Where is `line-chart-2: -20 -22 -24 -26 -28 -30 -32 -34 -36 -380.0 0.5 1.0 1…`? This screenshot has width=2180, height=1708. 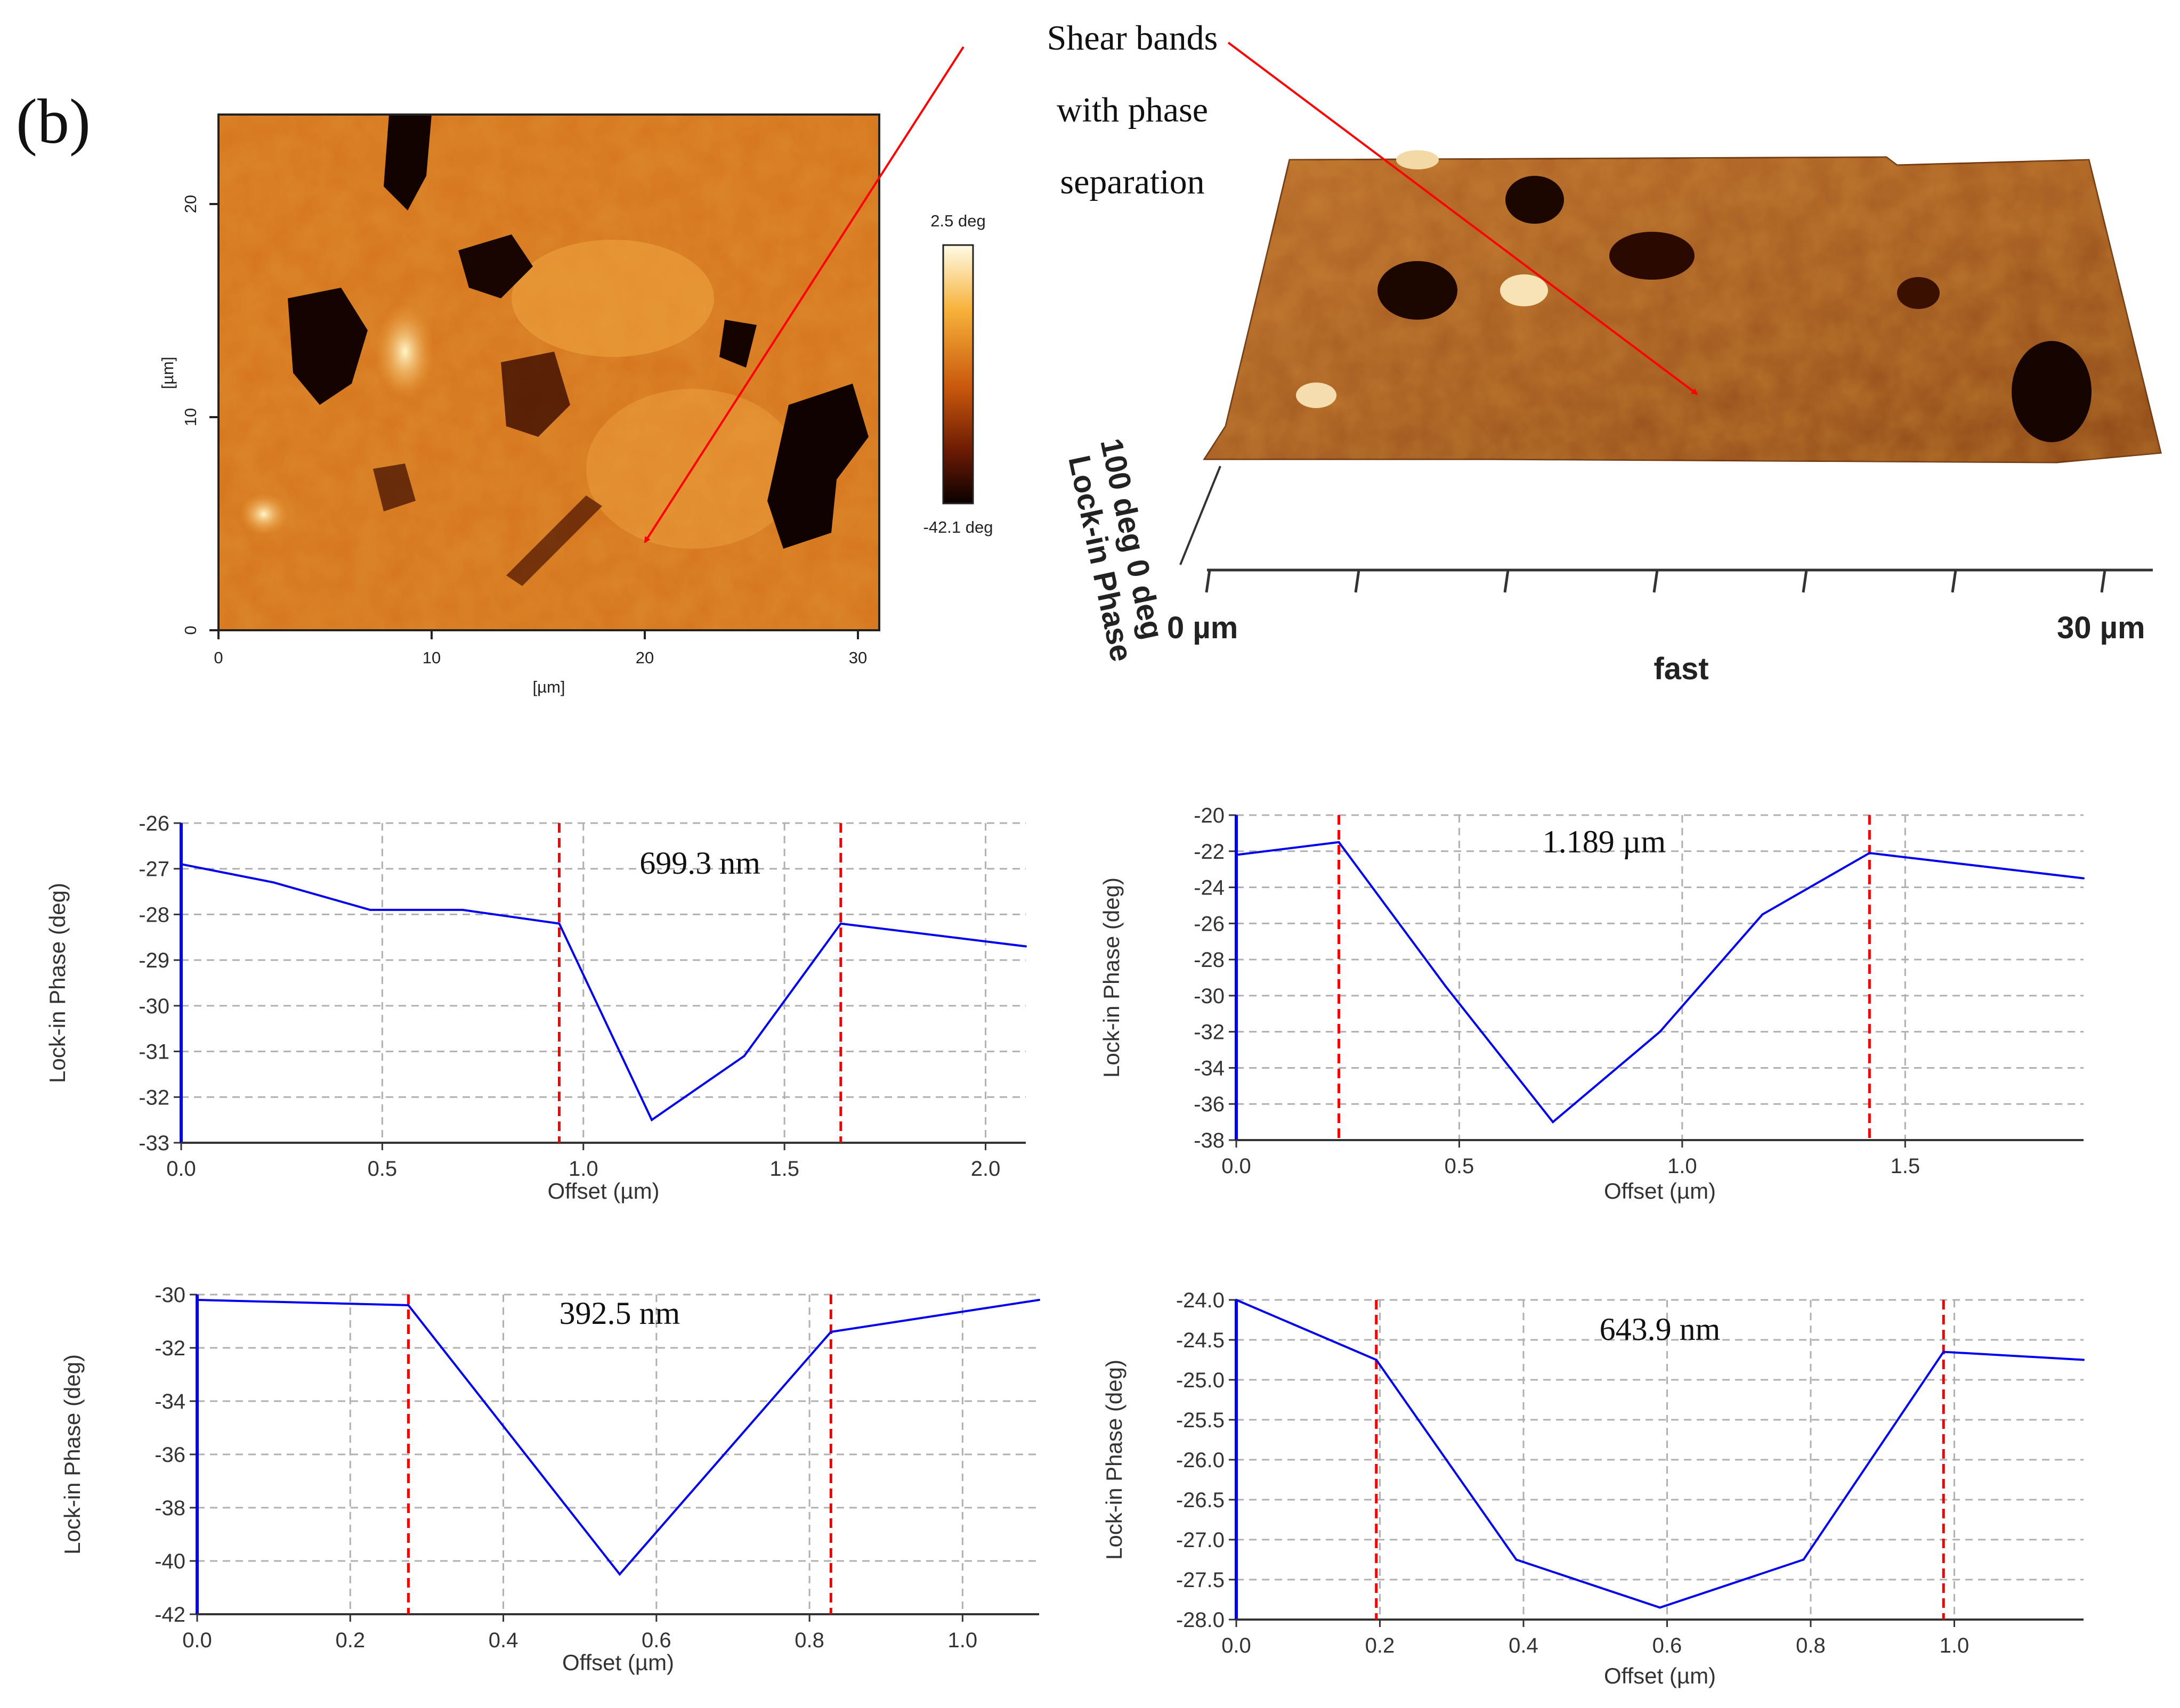
line-chart-2: -20 -22 -24 -26 -28 -30 -32 -34 -36 -380.0 0.5 1.0 1… is located at coordinates (1592, 1003).